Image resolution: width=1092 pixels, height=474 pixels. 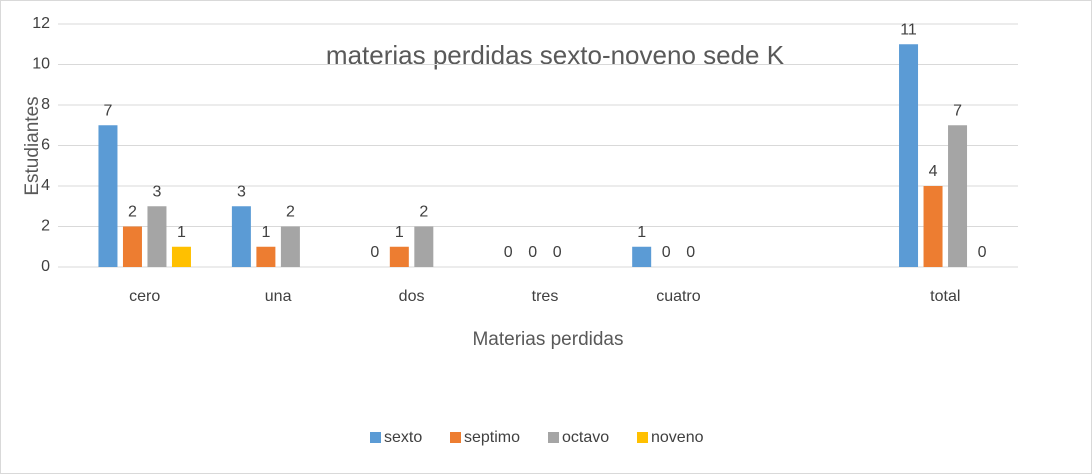 What do you see at coordinates (45, 104) in the screenshot?
I see `y-tick-label: 8` at bounding box center [45, 104].